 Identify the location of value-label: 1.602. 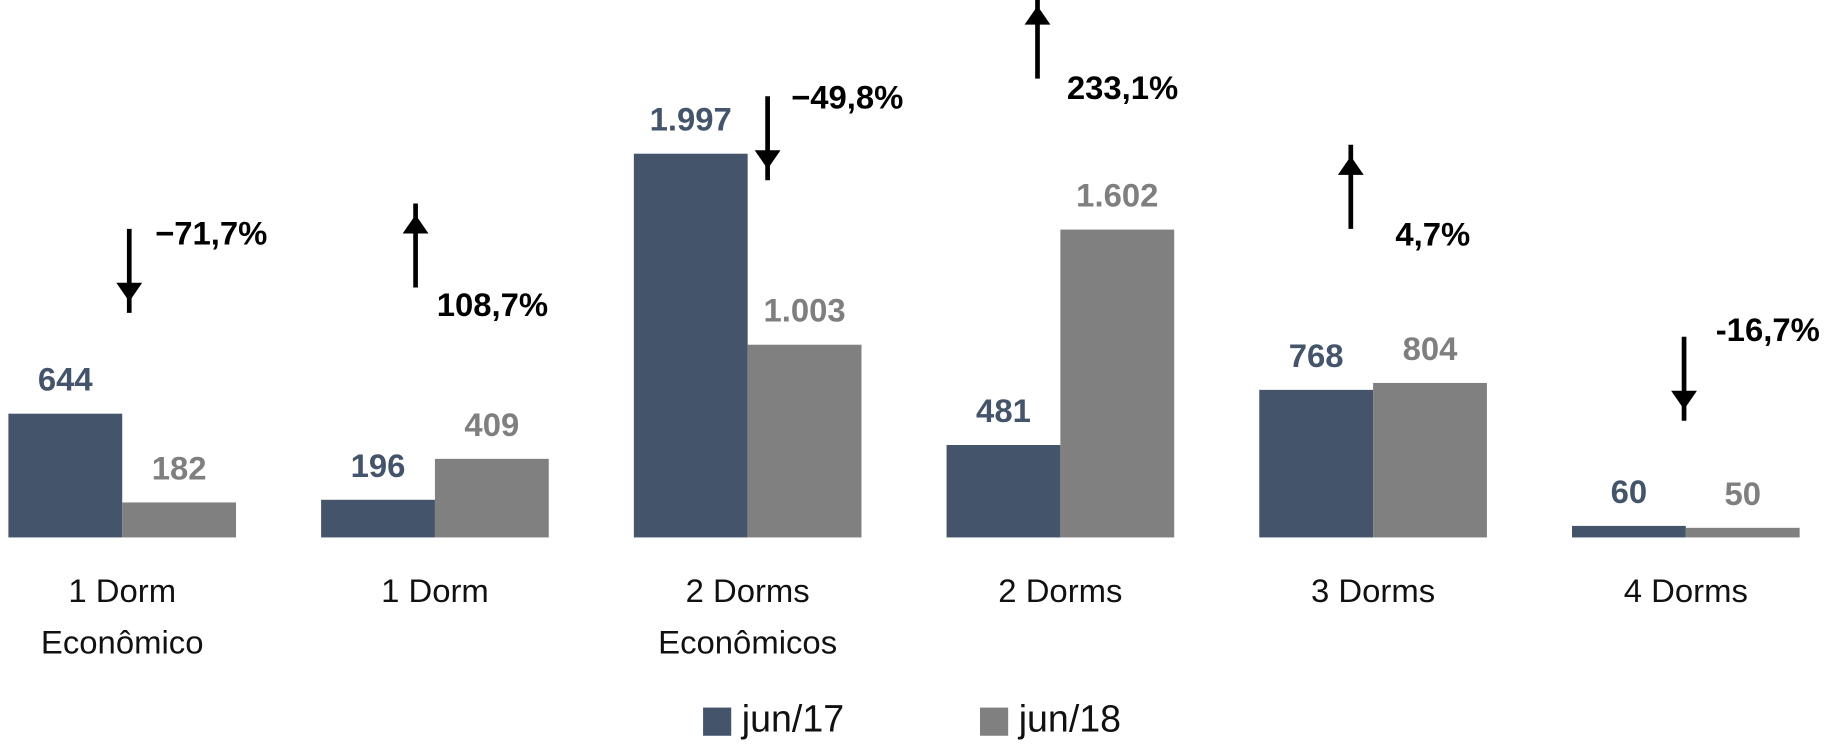
(1117, 195).